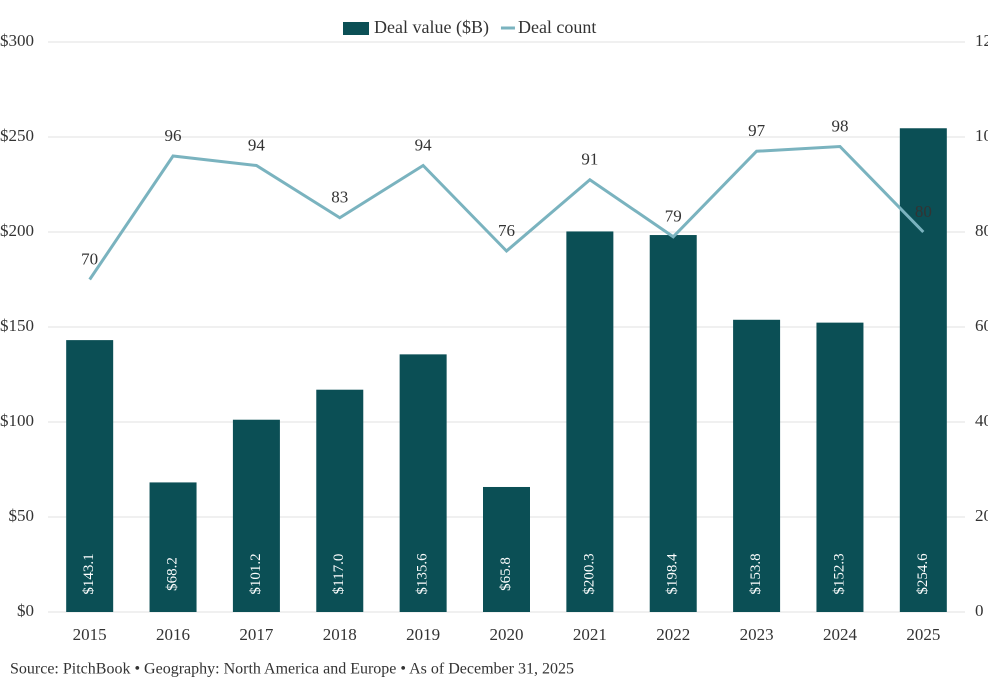  I want to click on bar-value-label: $152.3, so click(839, 573).